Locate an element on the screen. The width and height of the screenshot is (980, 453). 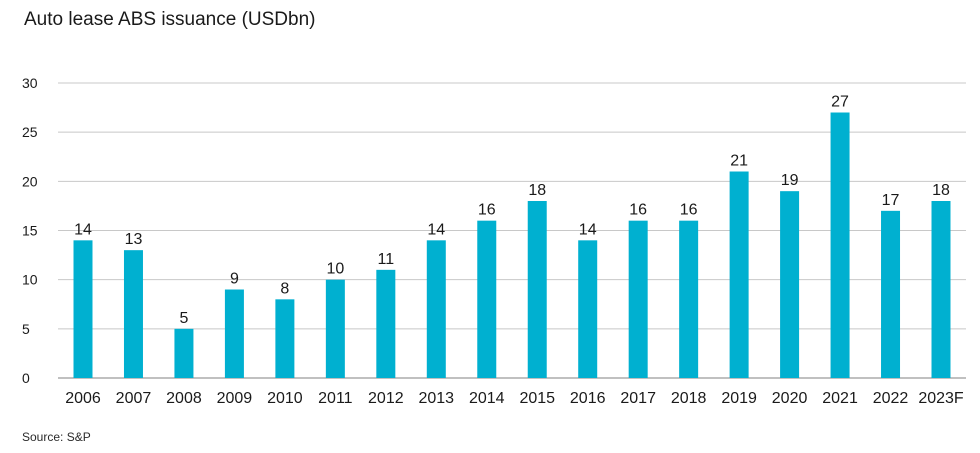
x-tick-label-2006: 2006 is located at coordinates (83, 398).